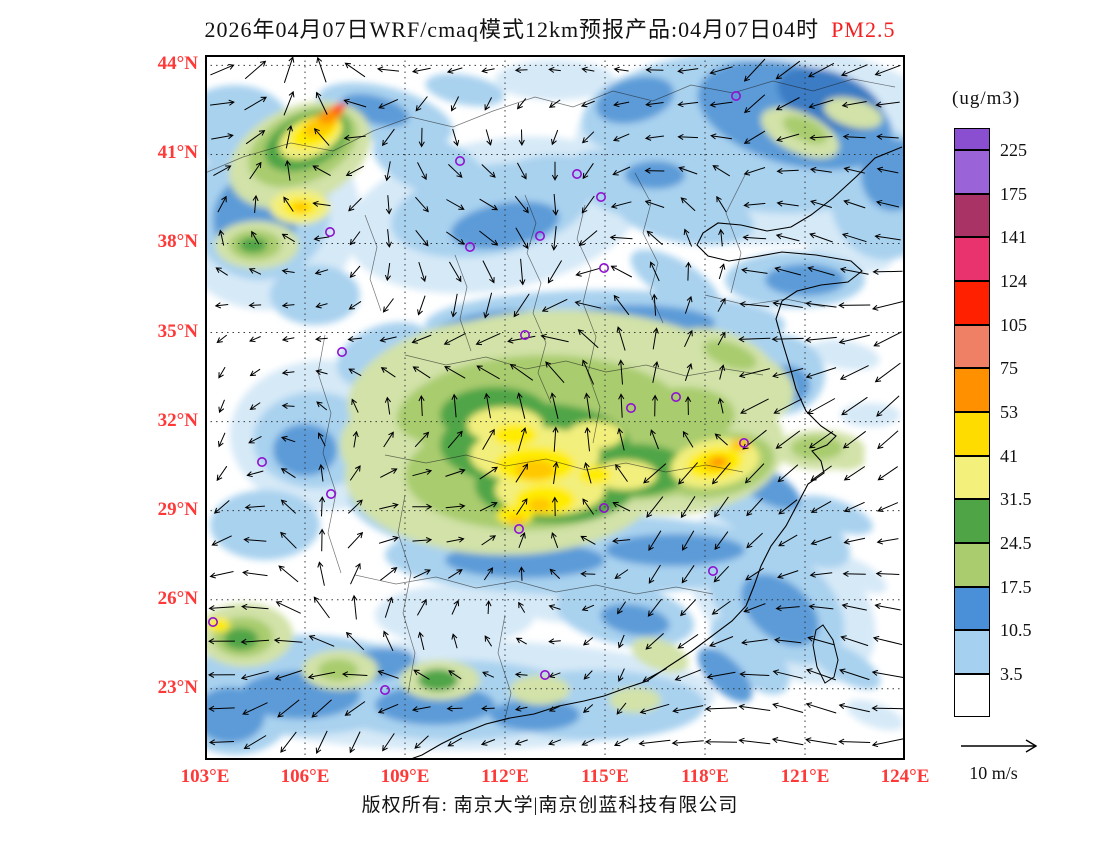 Image resolution: width=1100 pixels, height=850 pixels. I want to click on lon-tick-label: 115°E, so click(605, 776).